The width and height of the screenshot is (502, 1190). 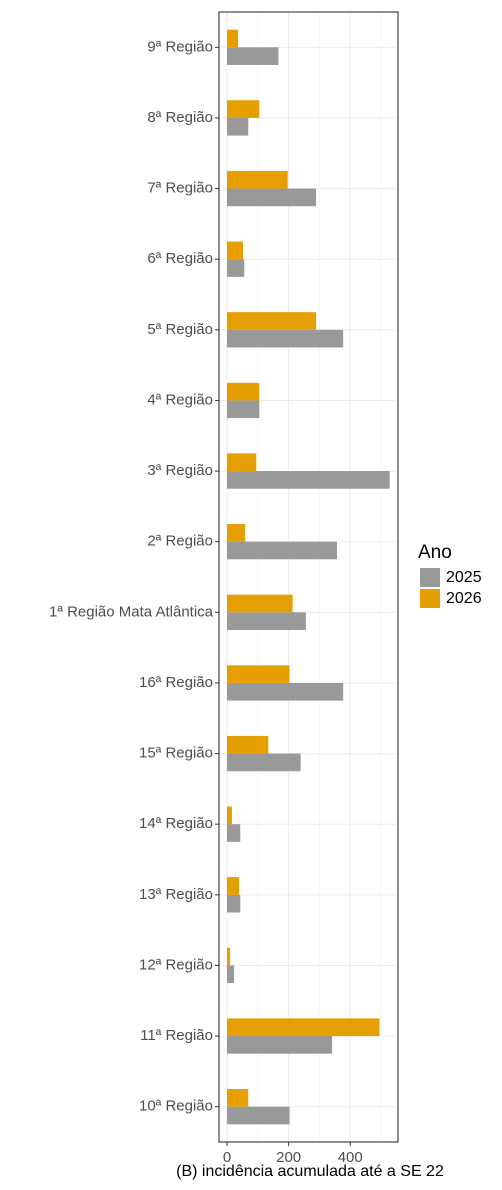 What do you see at coordinates (176, 682) in the screenshot?
I see `y-tick-label: 16ª Região` at bounding box center [176, 682].